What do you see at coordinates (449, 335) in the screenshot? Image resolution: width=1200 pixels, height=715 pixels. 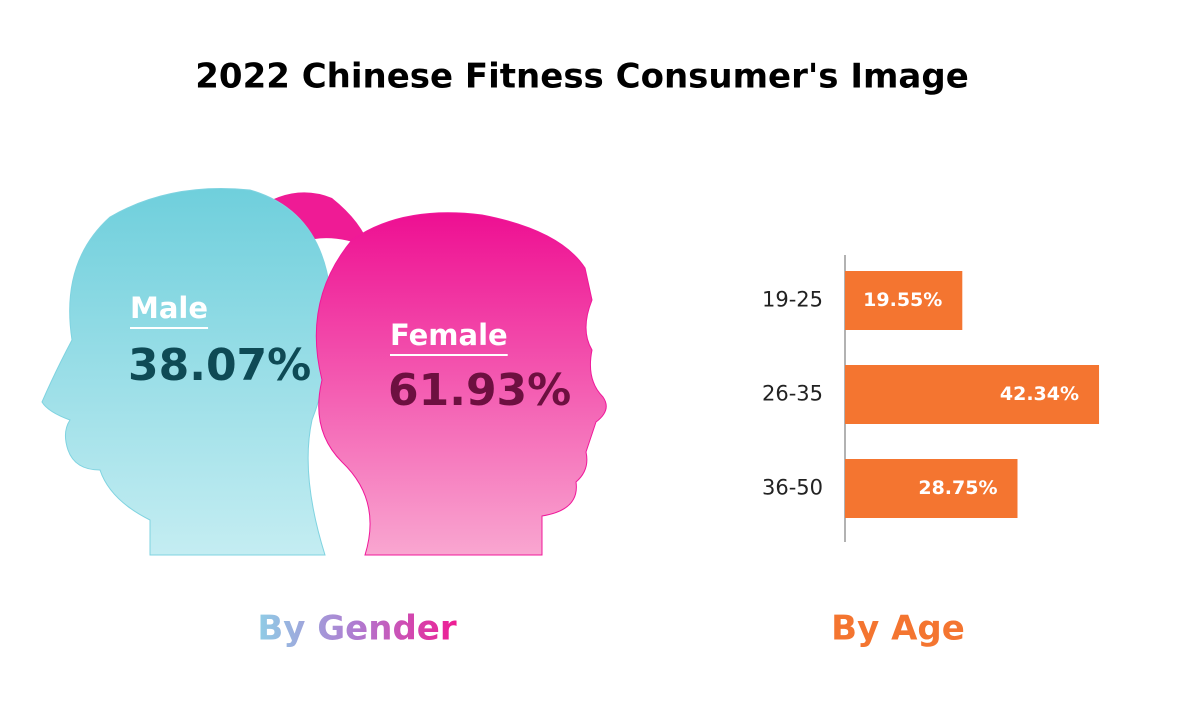 I see `category-label: Female` at bounding box center [449, 335].